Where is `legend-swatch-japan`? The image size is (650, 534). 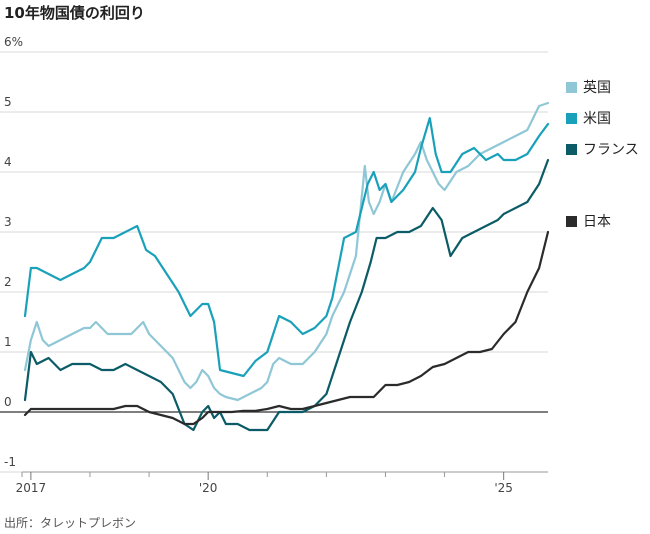 legend-swatch-japan is located at coordinates (571, 221).